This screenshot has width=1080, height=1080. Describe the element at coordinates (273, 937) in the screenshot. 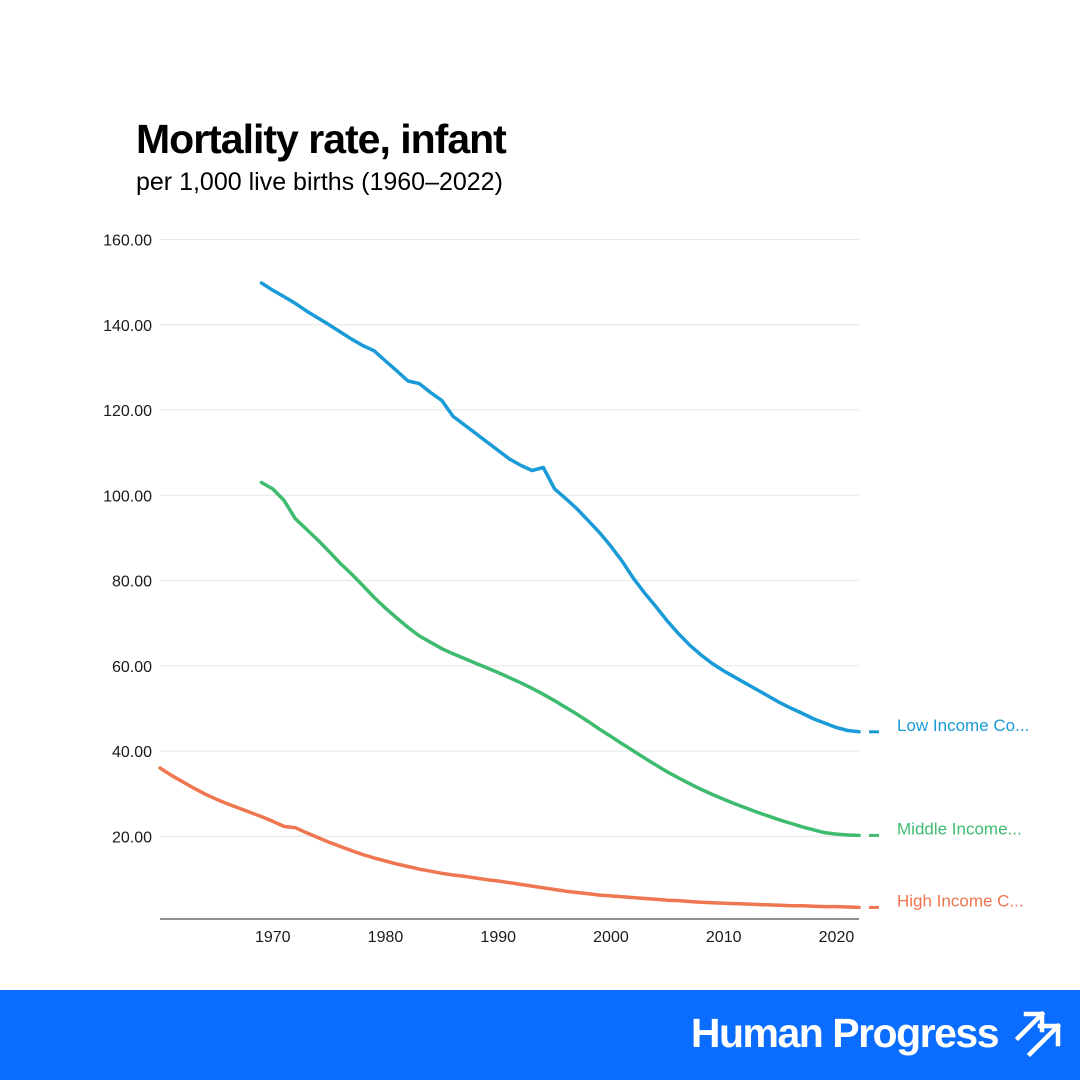

I see `x-tick-label: 1970` at that location.